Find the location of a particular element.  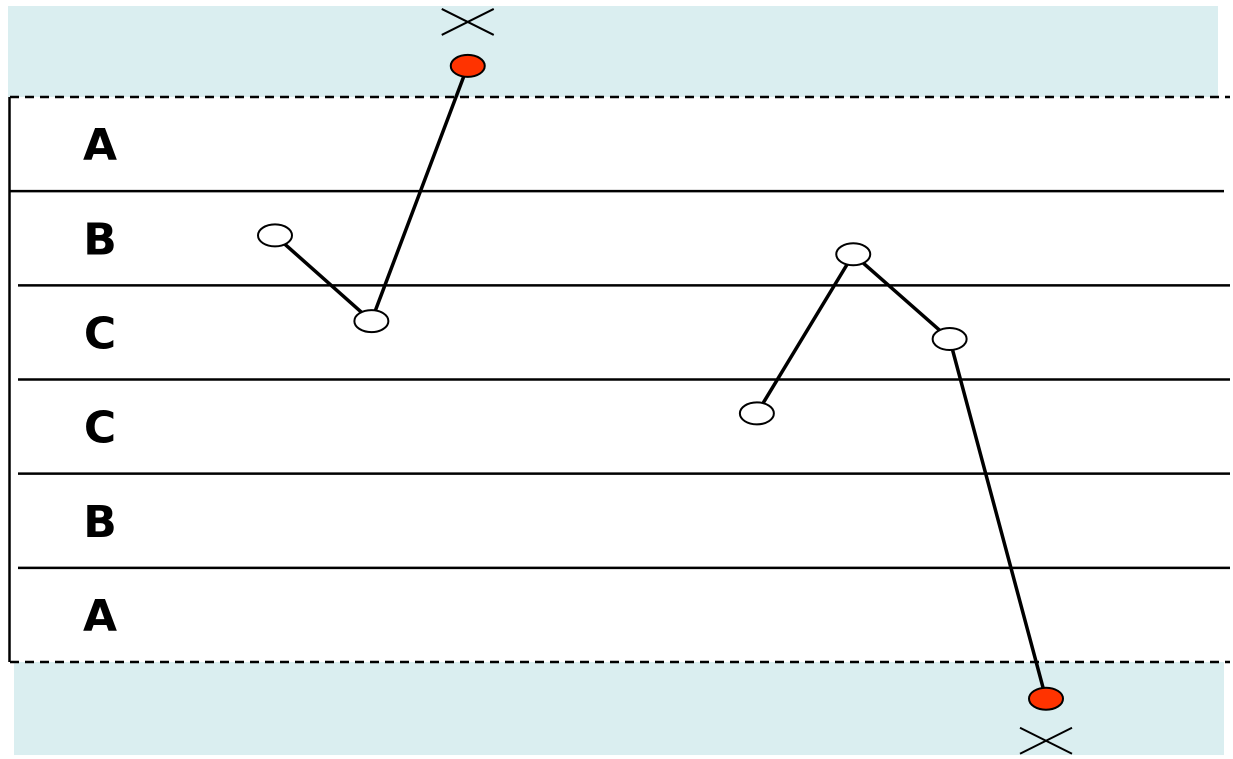

zone-label-1: B is located at coordinates (100, 239).